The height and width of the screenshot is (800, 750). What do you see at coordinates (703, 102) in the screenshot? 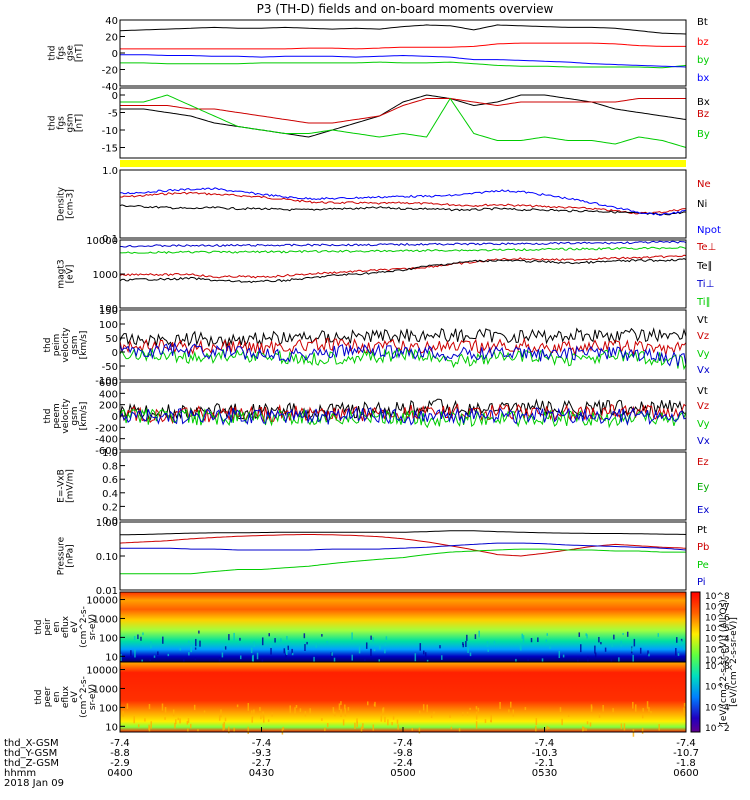
I see `legend-label: Bx` at bounding box center [703, 102].